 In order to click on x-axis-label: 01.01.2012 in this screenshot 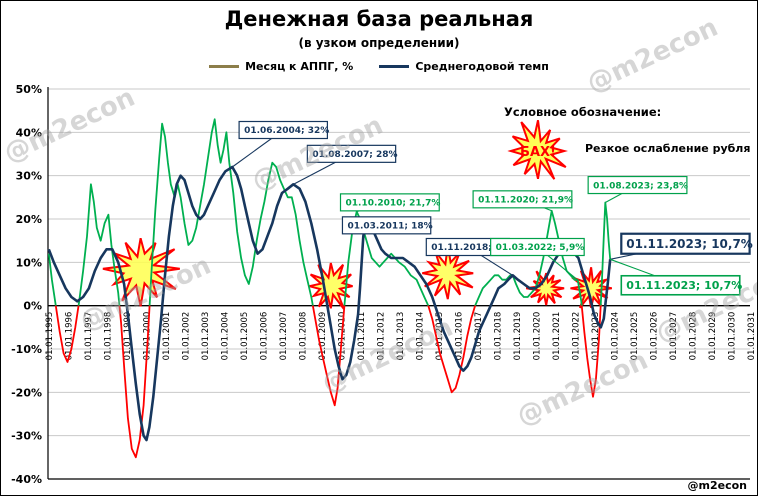, I will do `click(382, 336)`.